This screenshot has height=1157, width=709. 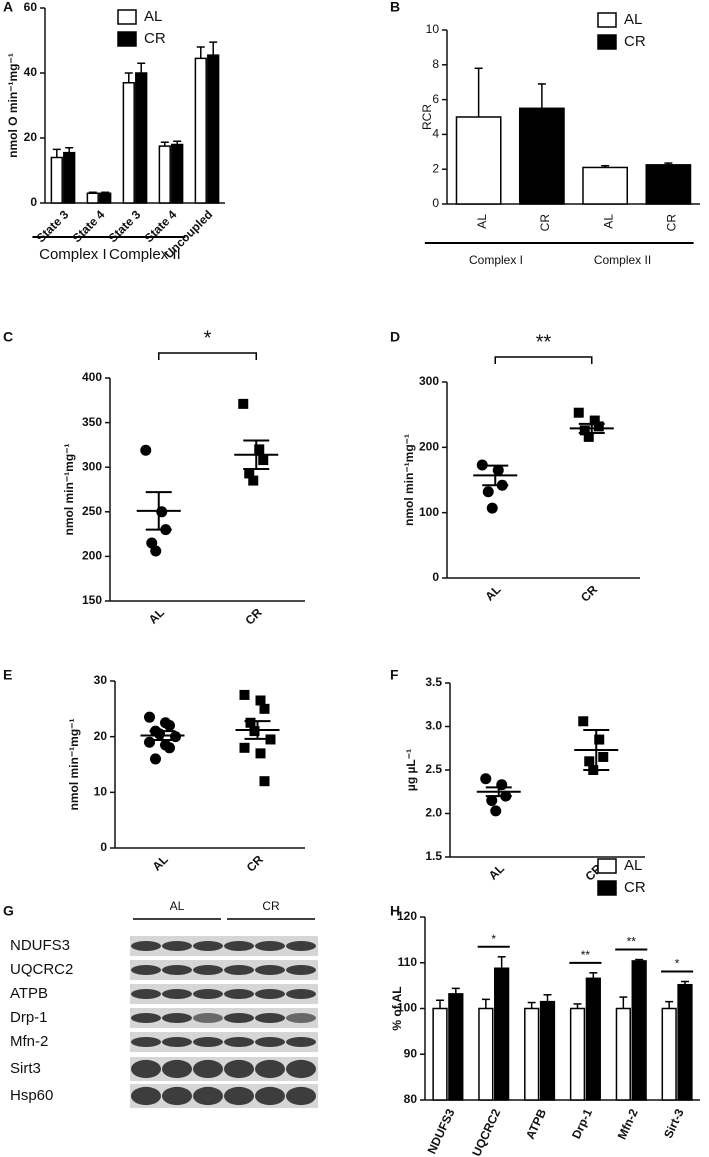 I want to click on x-tick-label: ATPB, so click(x=536, y=1123).